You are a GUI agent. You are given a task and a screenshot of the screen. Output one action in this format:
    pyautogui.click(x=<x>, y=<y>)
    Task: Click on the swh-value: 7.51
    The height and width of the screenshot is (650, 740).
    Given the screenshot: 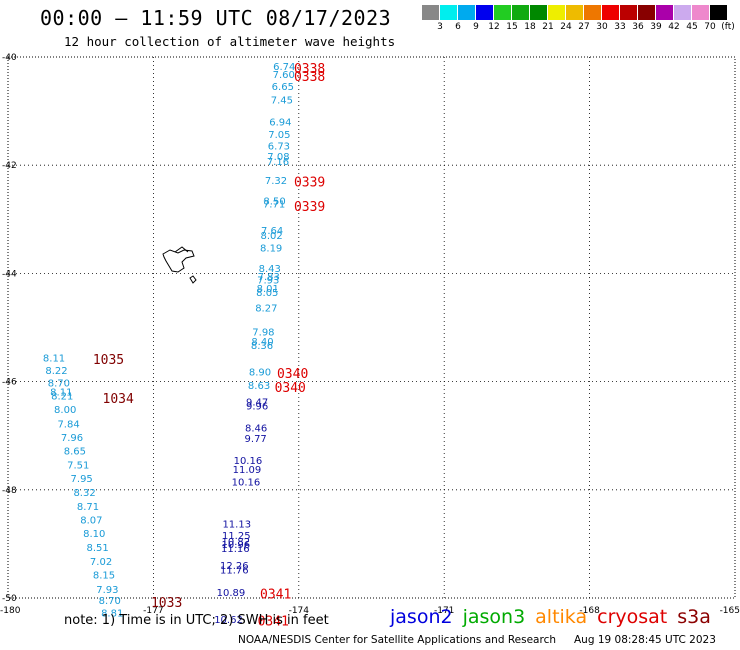 What is the action you would take?
    pyautogui.click(x=78, y=465)
    